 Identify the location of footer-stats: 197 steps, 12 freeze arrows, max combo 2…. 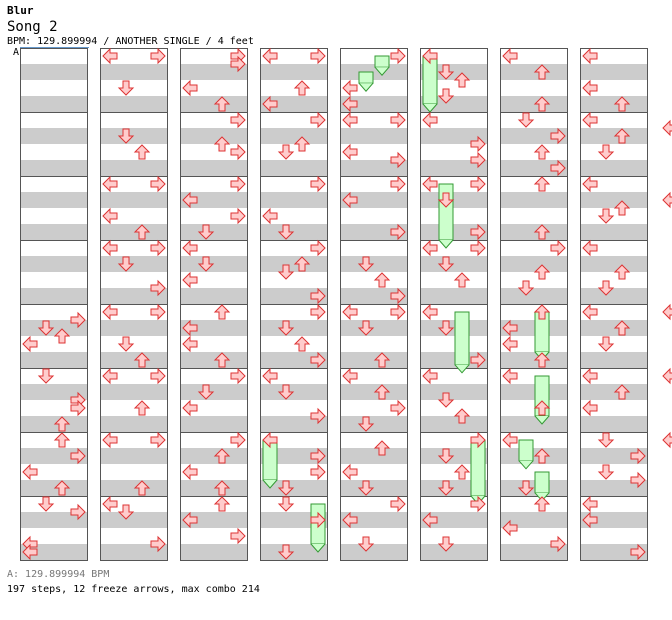
(133, 589).